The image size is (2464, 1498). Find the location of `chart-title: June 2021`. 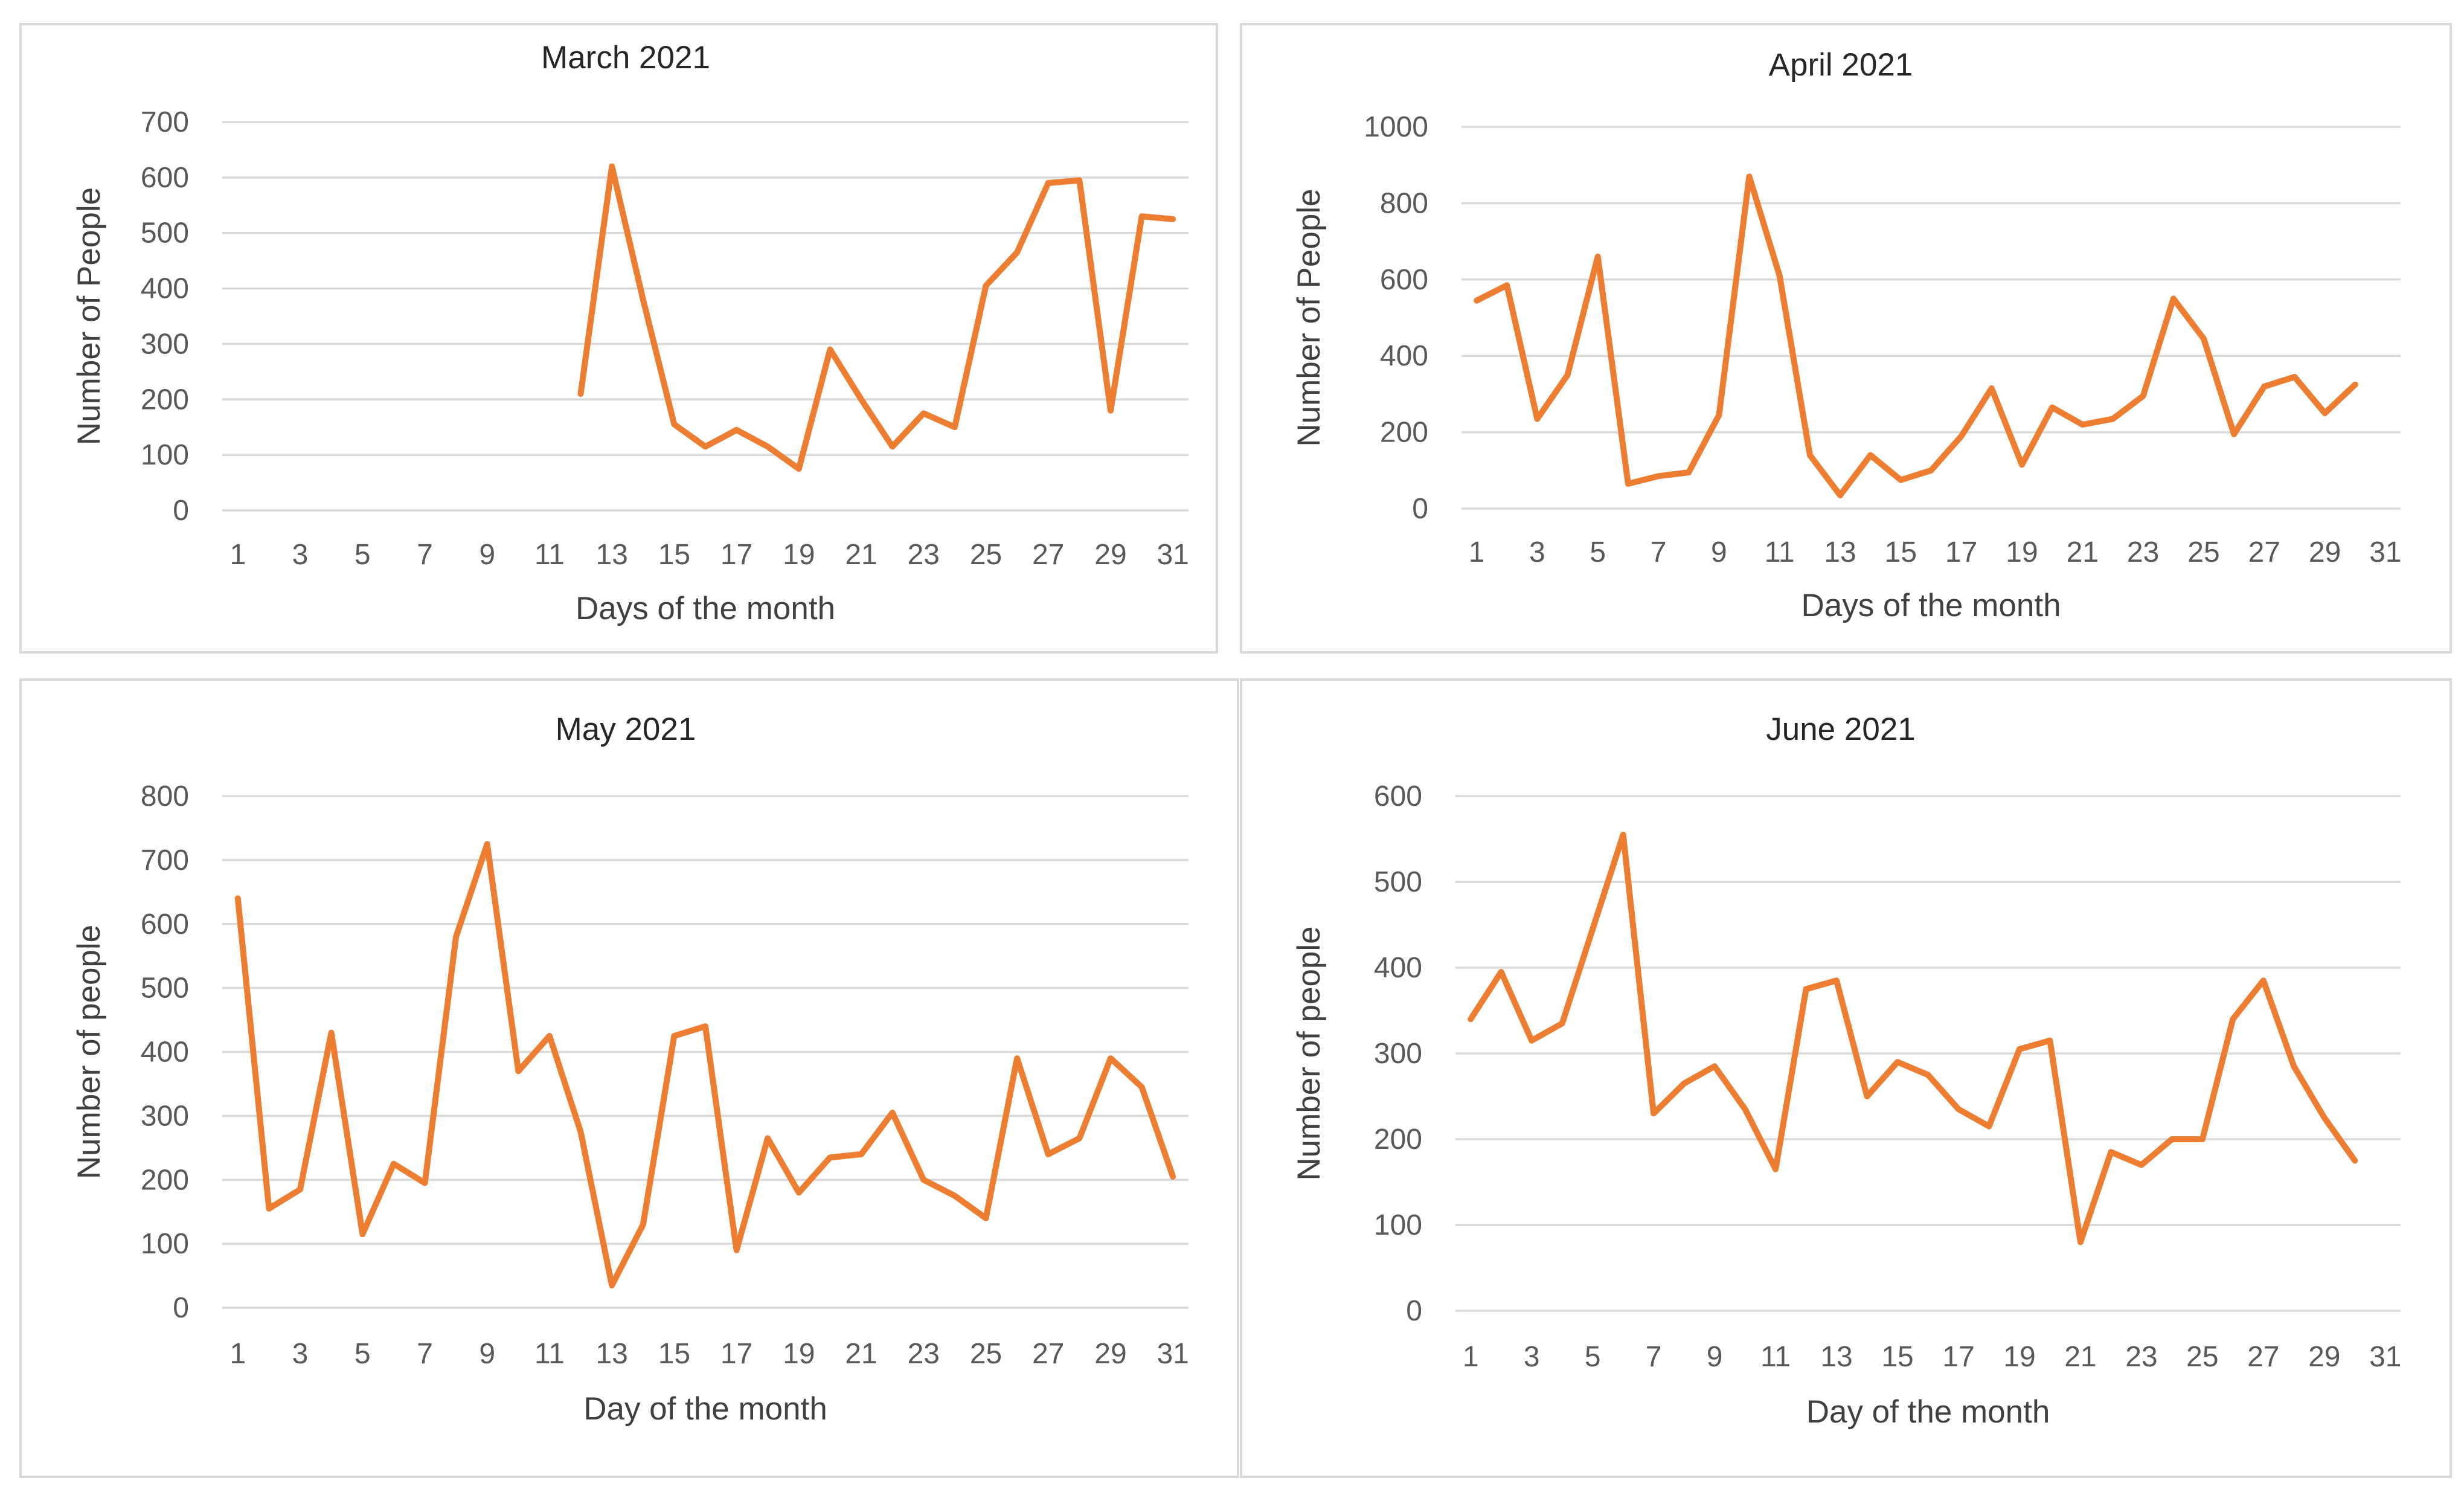

chart-title: June 2021 is located at coordinates (1841, 729).